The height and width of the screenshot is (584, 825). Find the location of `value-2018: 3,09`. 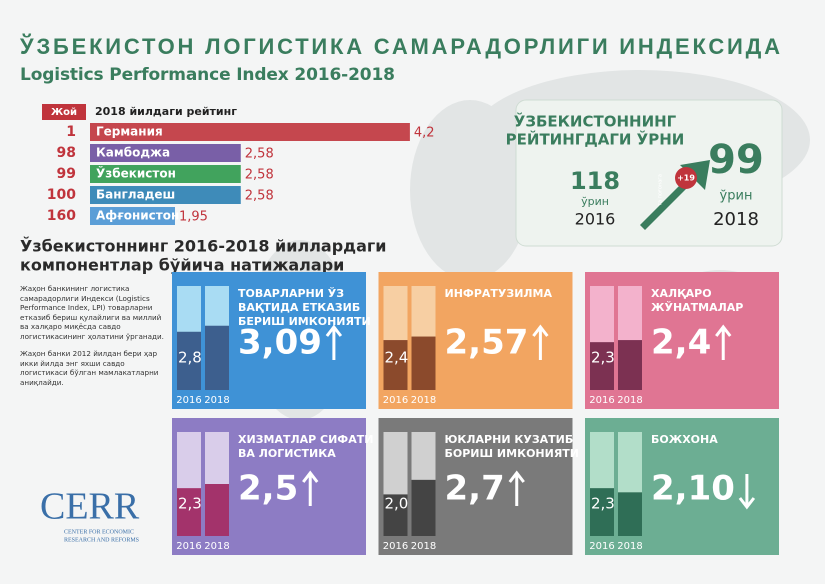

value-2018: 3,09 is located at coordinates (280, 343).